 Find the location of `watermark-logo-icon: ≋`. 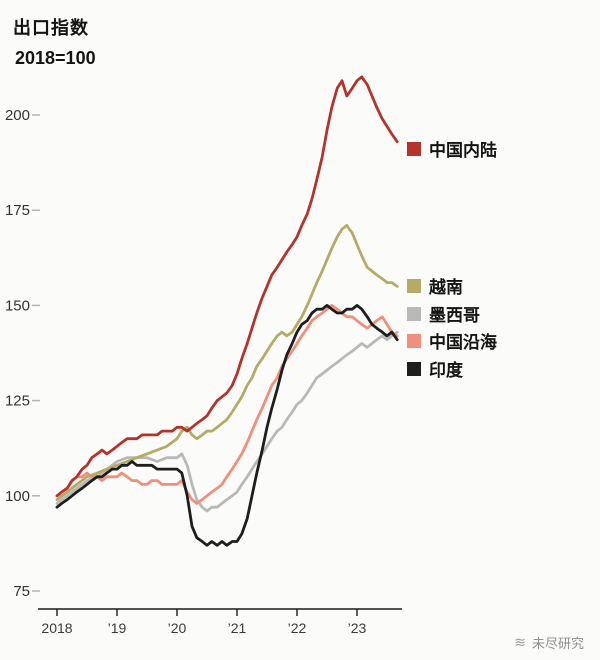

watermark-logo-icon: ≋ is located at coordinates (520, 642).